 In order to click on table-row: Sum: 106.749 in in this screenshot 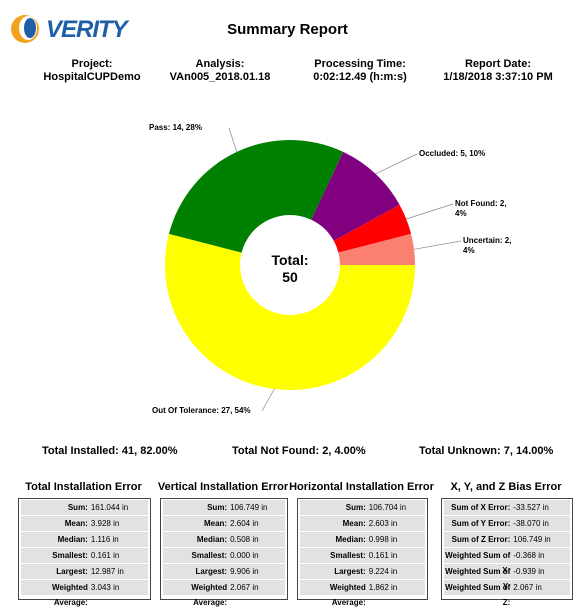, I will do `click(224, 507)`.